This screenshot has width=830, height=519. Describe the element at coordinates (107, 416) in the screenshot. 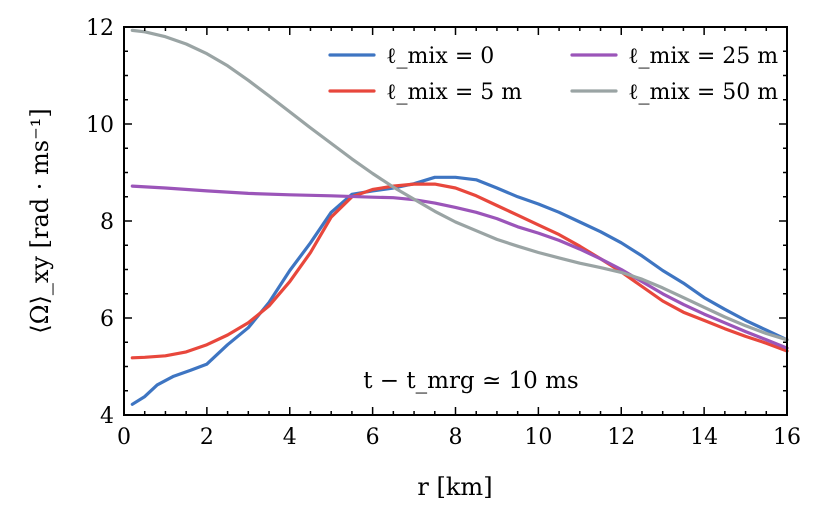

I see `y-tick-label: 4` at that location.